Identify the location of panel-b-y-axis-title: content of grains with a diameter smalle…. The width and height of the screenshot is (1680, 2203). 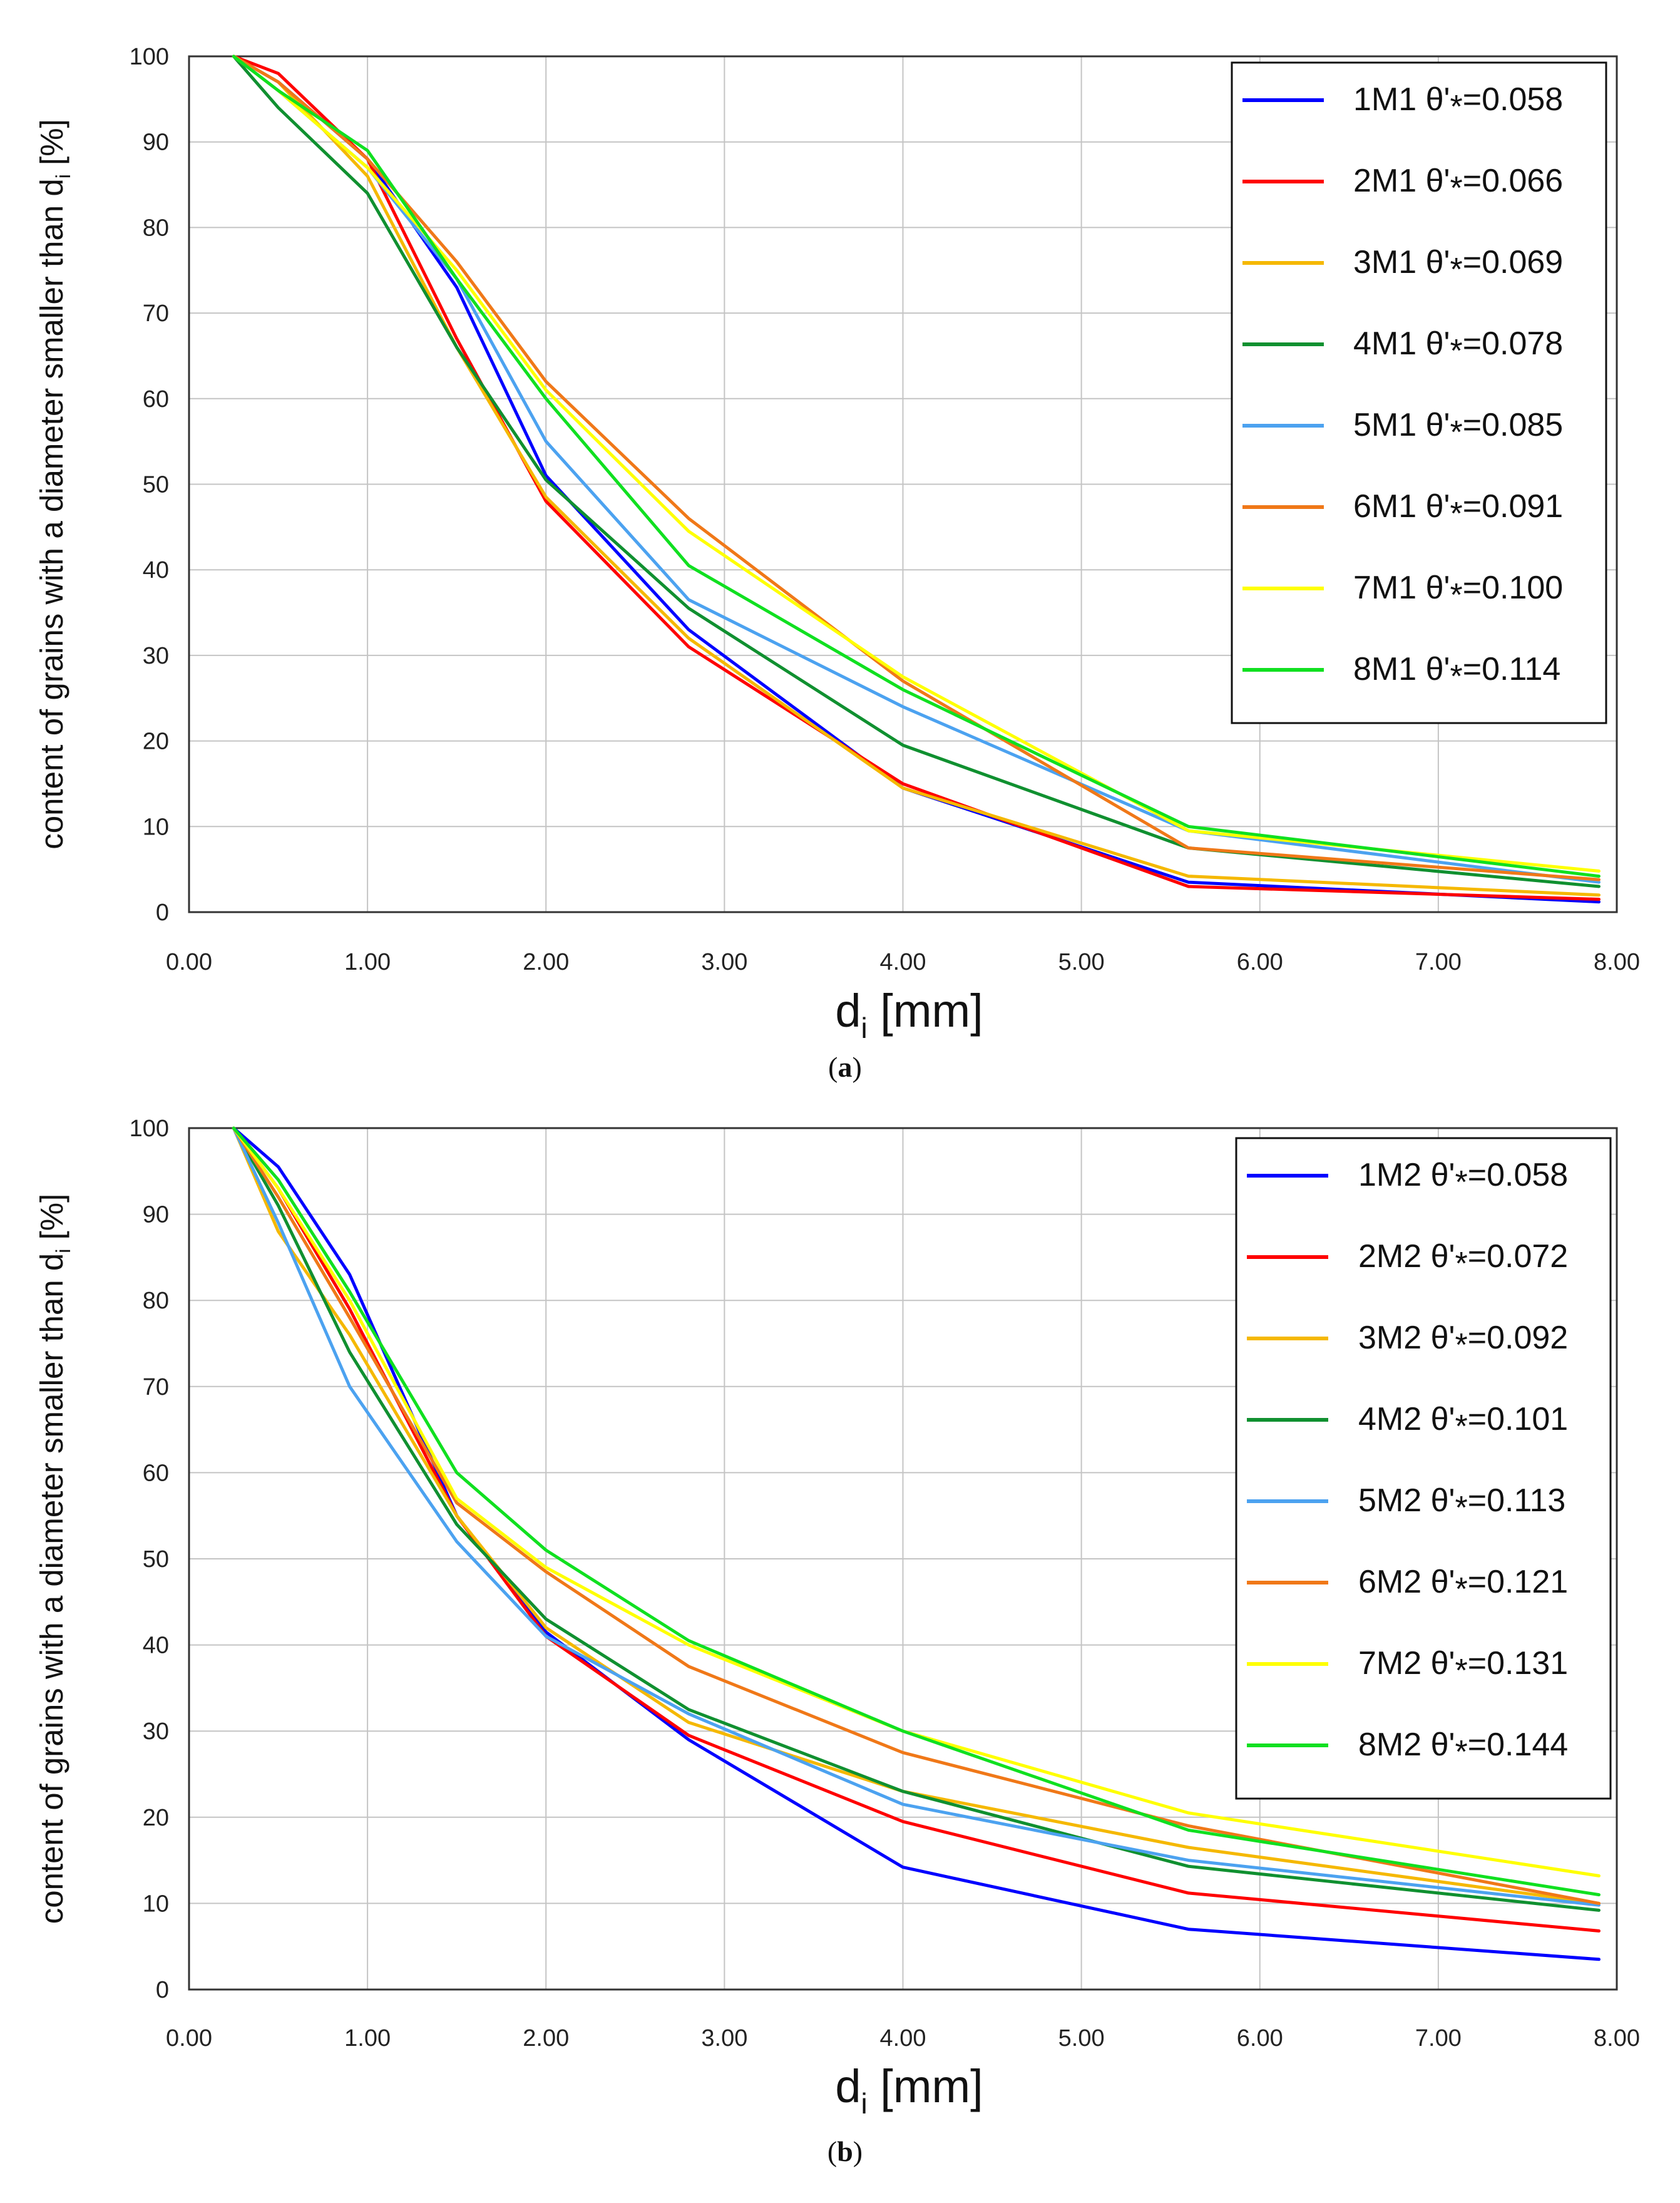
(54, 1559).